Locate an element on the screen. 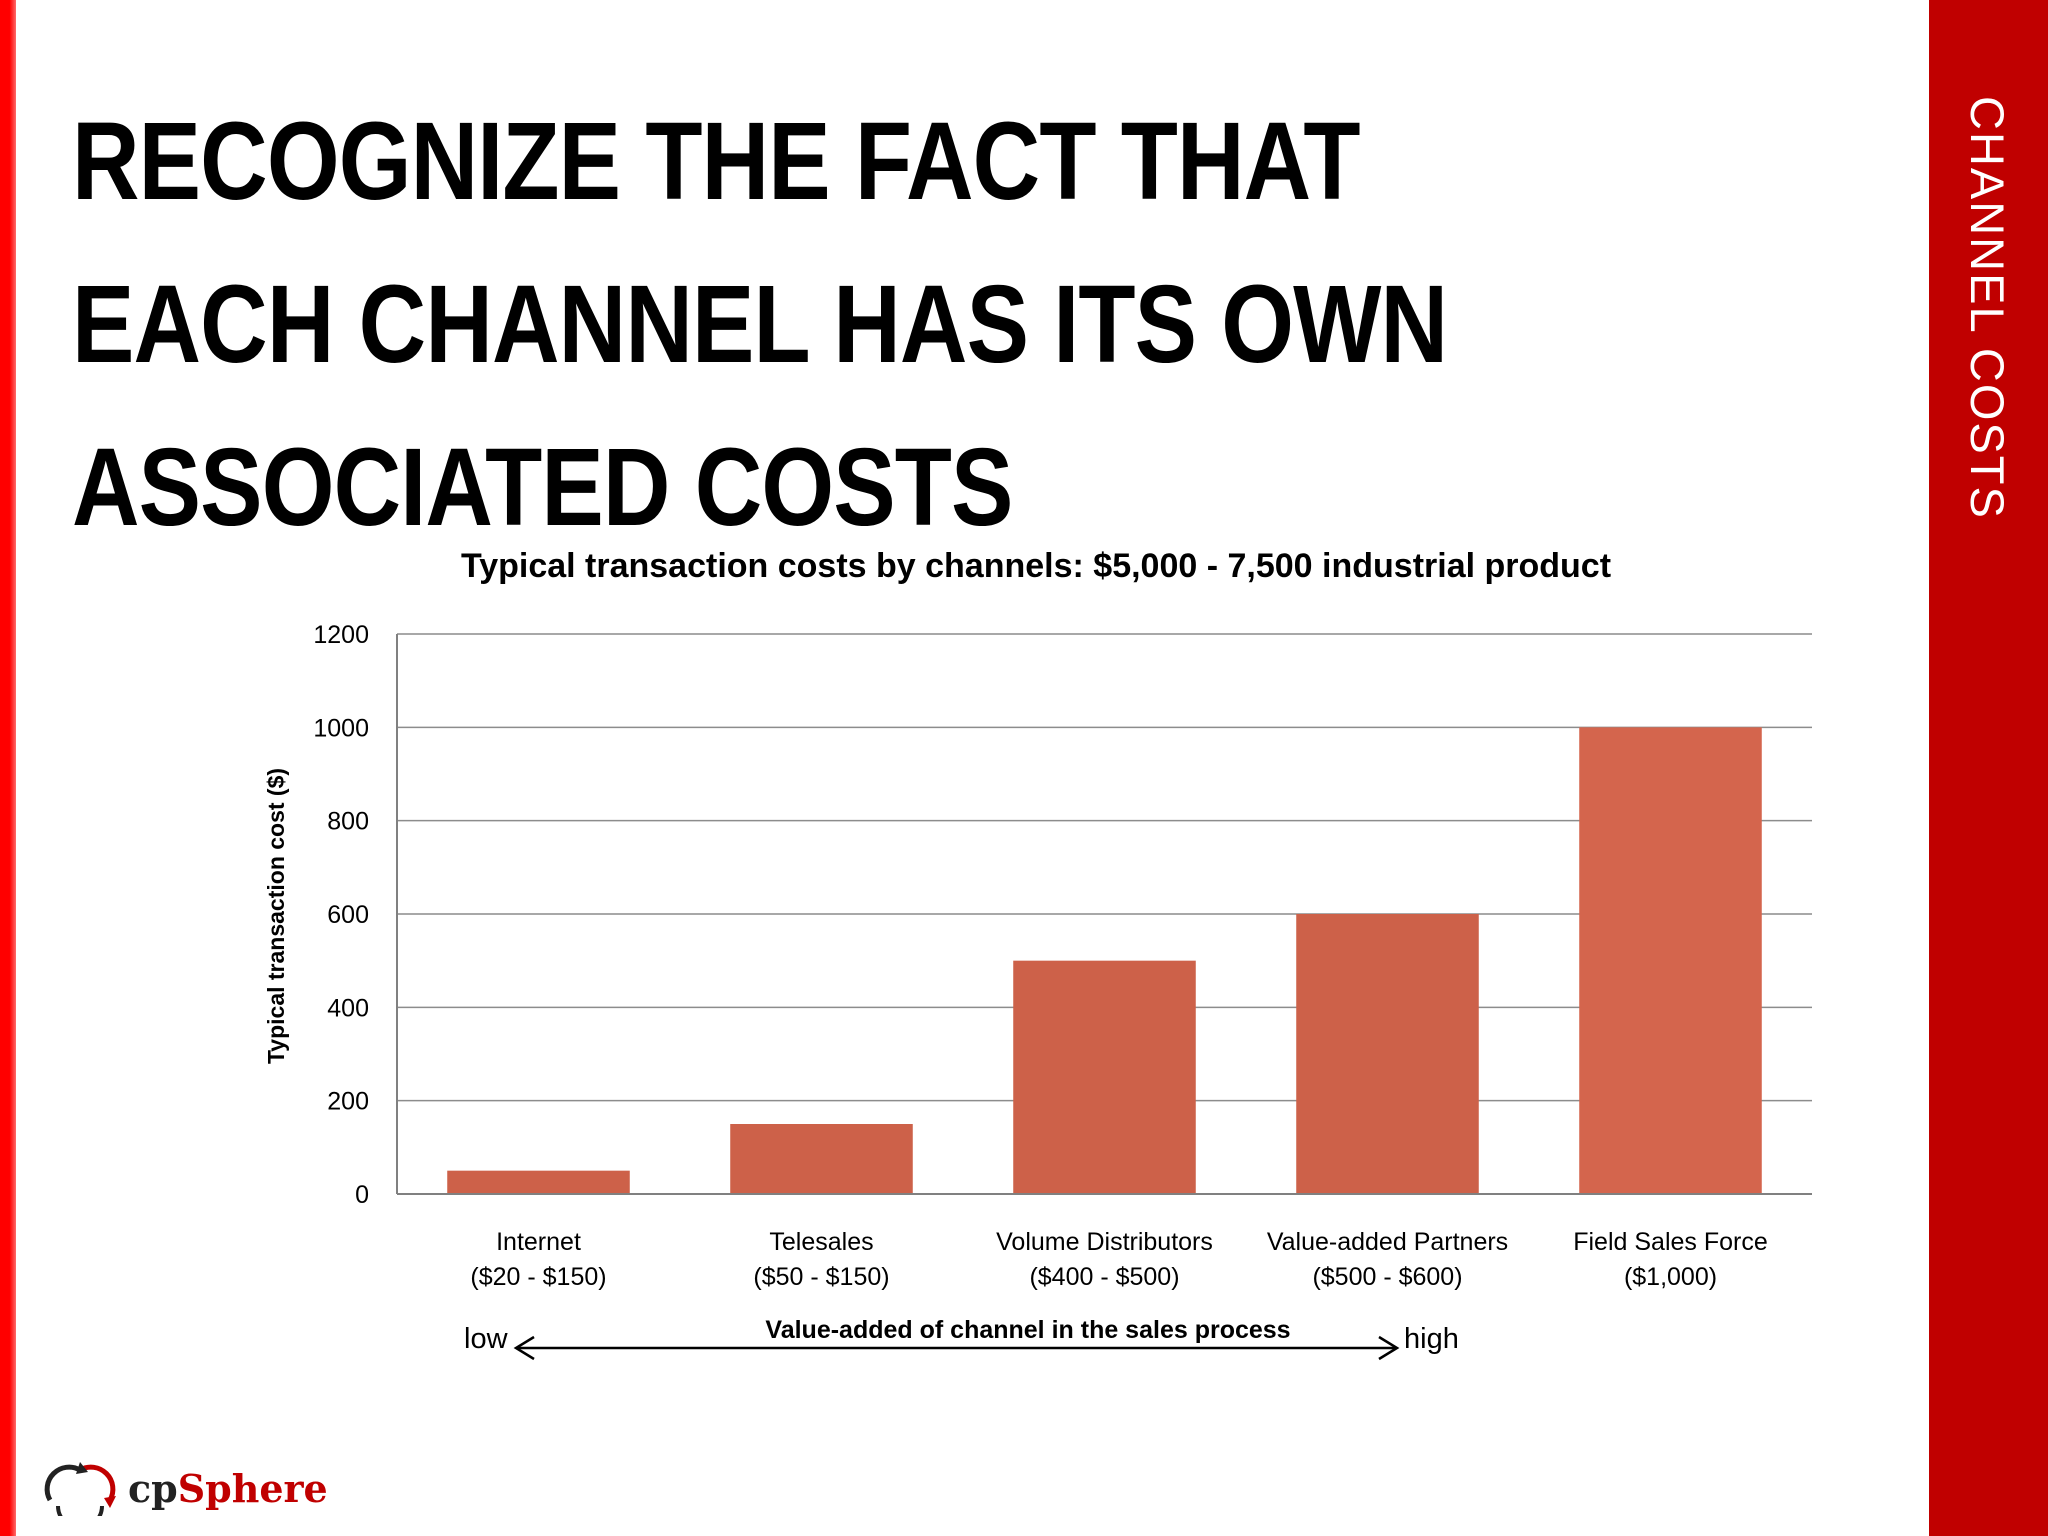 The height and width of the screenshot is (1536, 2048). y-tick-labels: 0 200 400 600 800 1000 1200 is located at coordinates (341, 915).